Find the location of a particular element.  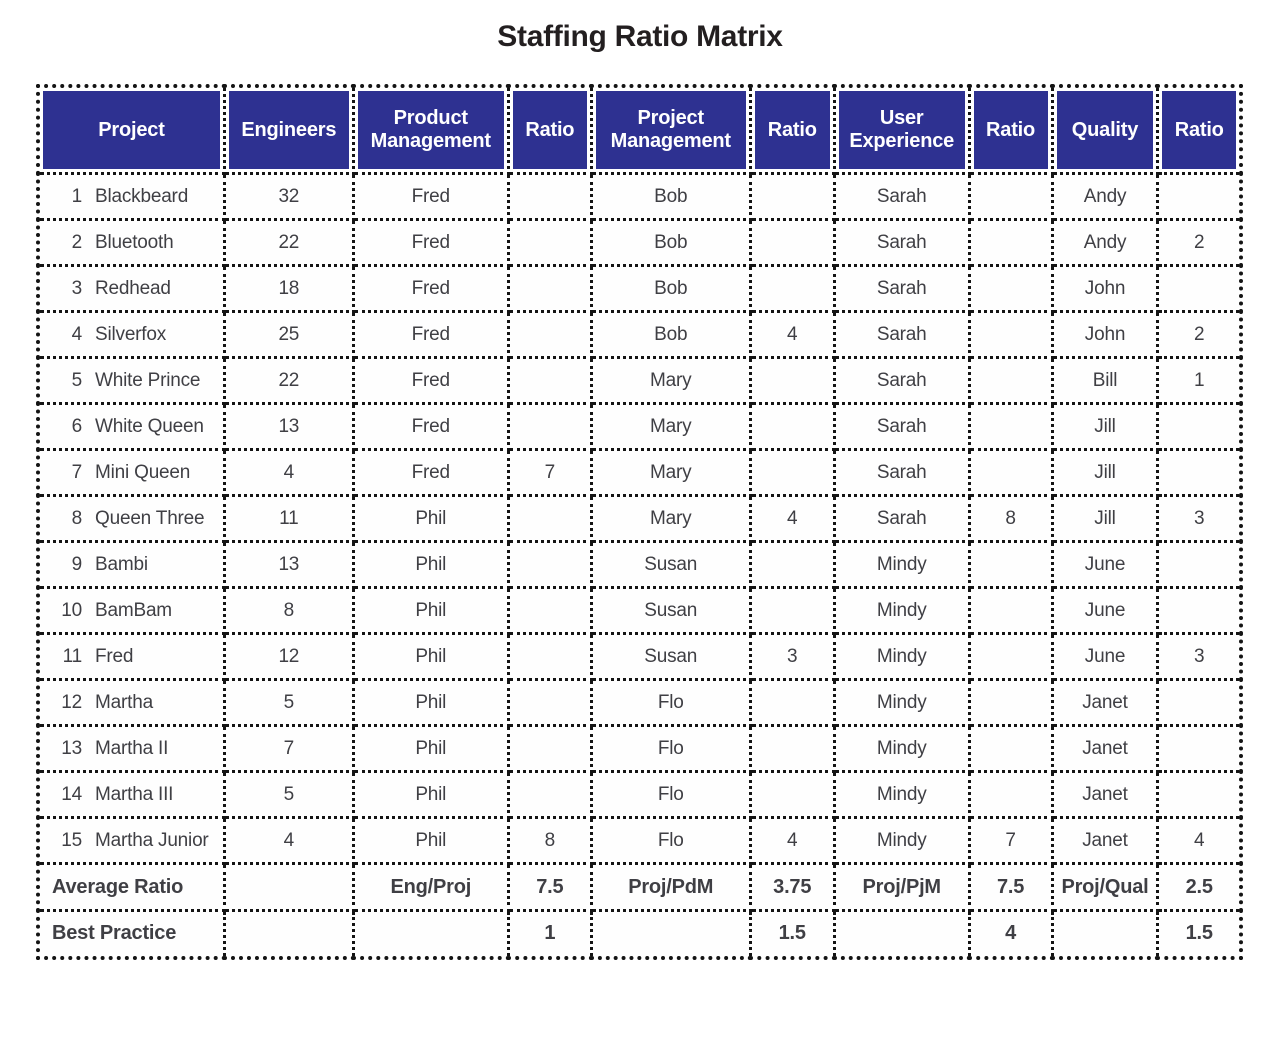

project-cell: 9 Bambi is located at coordinates (131, 564).